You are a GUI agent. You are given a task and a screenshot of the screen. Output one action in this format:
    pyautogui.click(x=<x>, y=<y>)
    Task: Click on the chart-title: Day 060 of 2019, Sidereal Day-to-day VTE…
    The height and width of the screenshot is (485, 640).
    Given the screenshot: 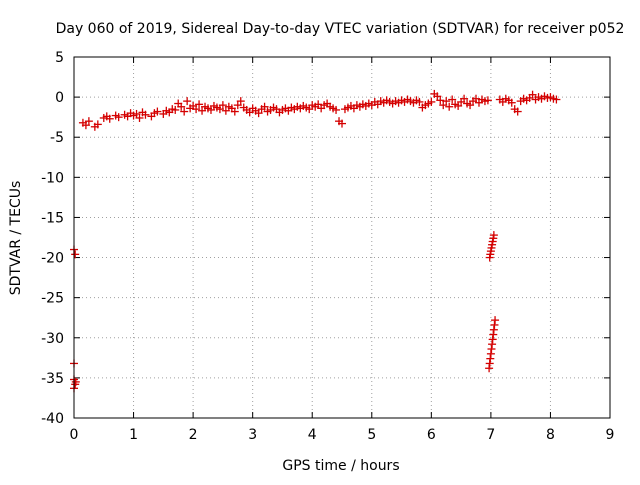 What is the action you would take?
    pyautogui.click(x=340, y=29)
    